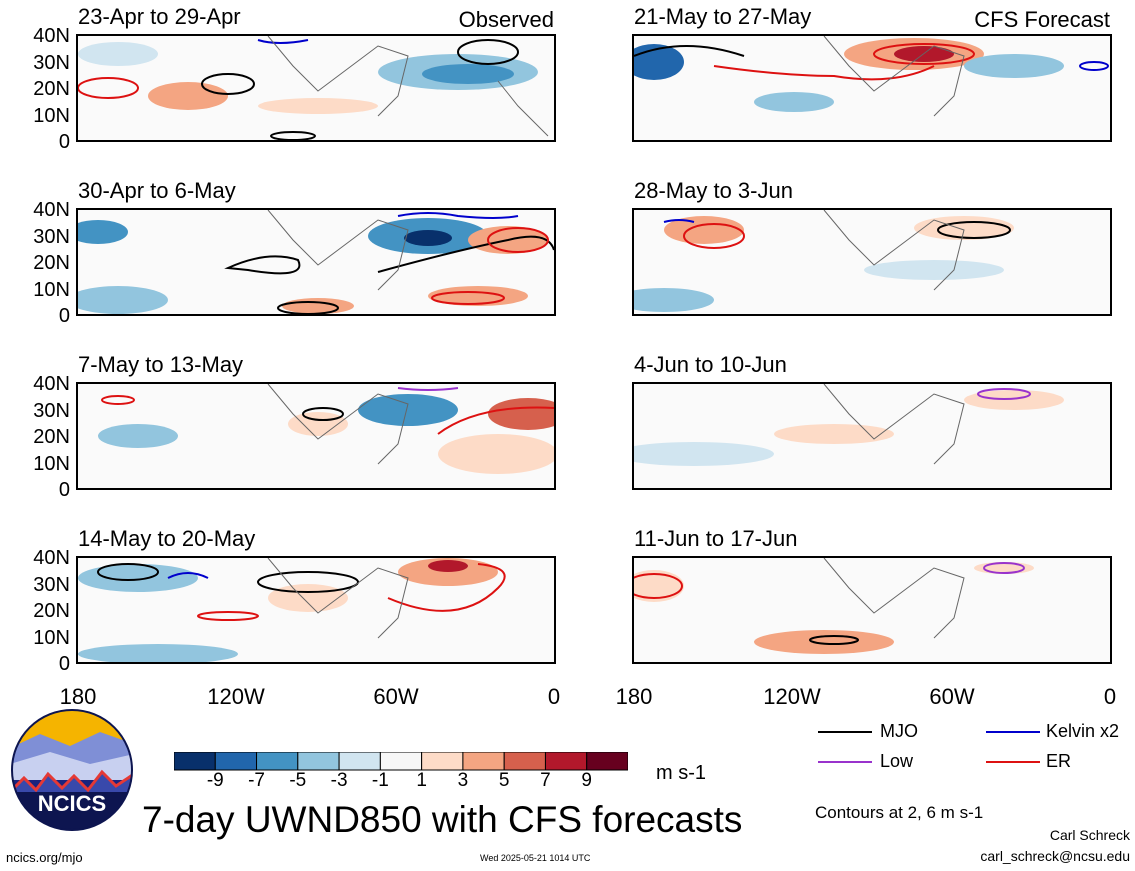  I want to click on kelvin-contour, so click(1094, 66).